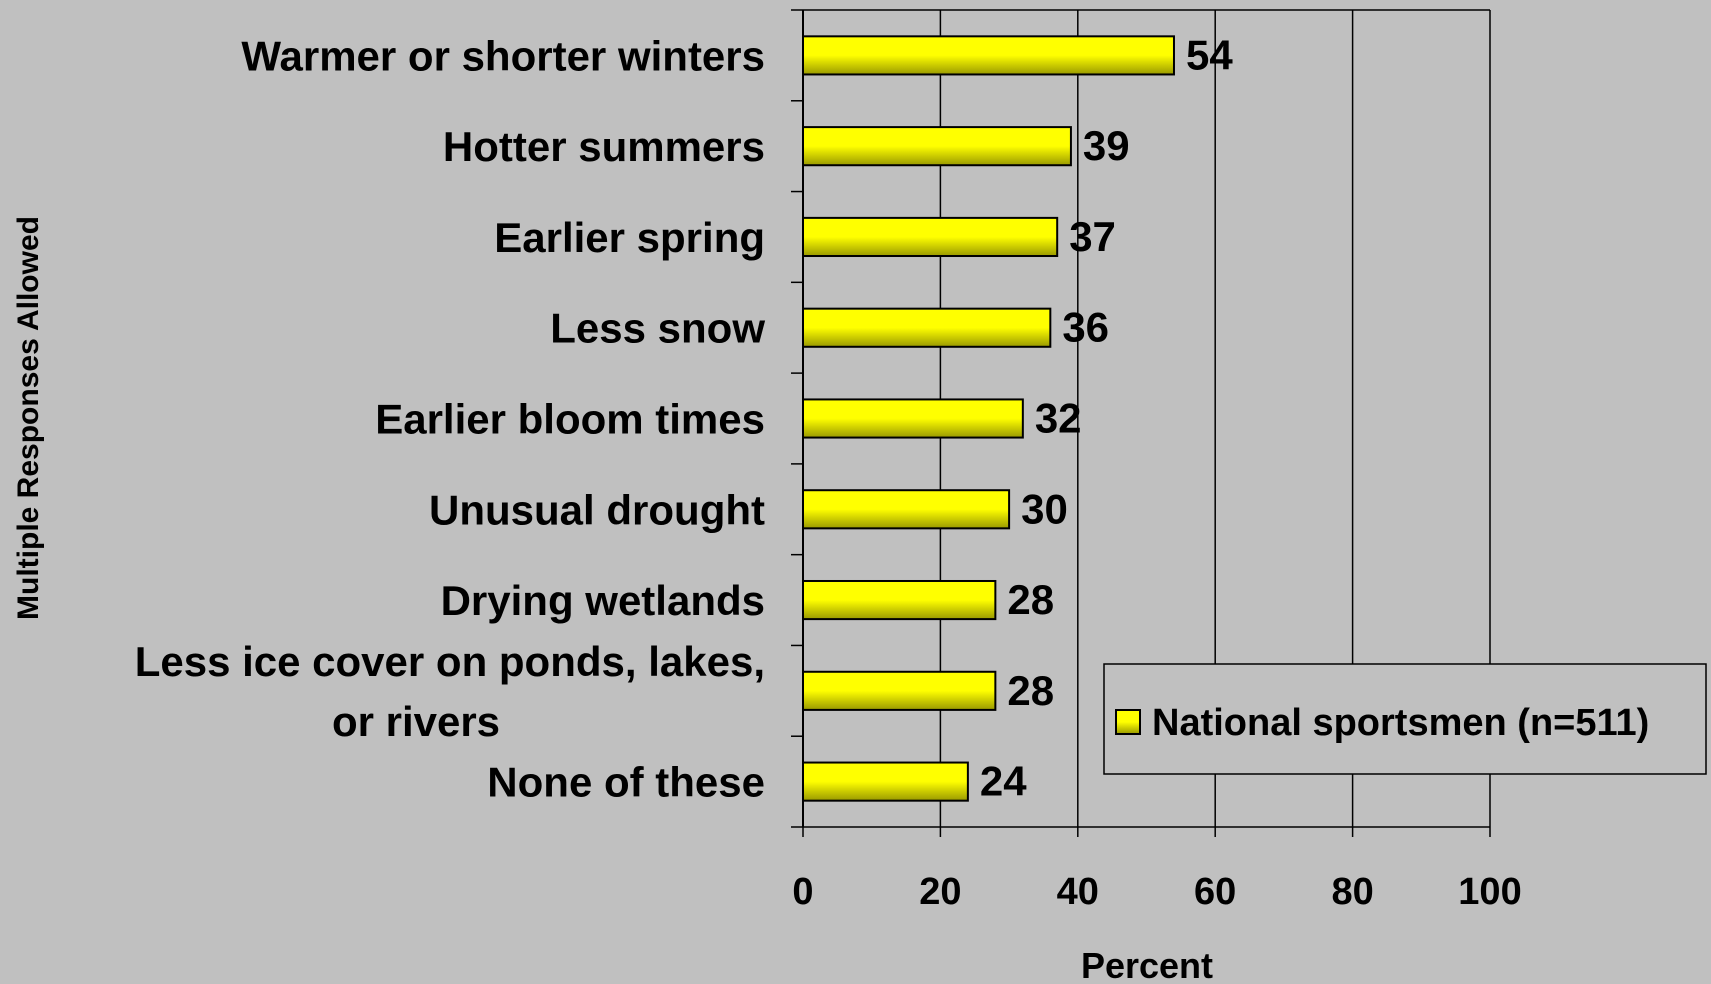  Describe the element at coordinates (1003, 781) in the screenshot. I see `data-label: 24` at that location.